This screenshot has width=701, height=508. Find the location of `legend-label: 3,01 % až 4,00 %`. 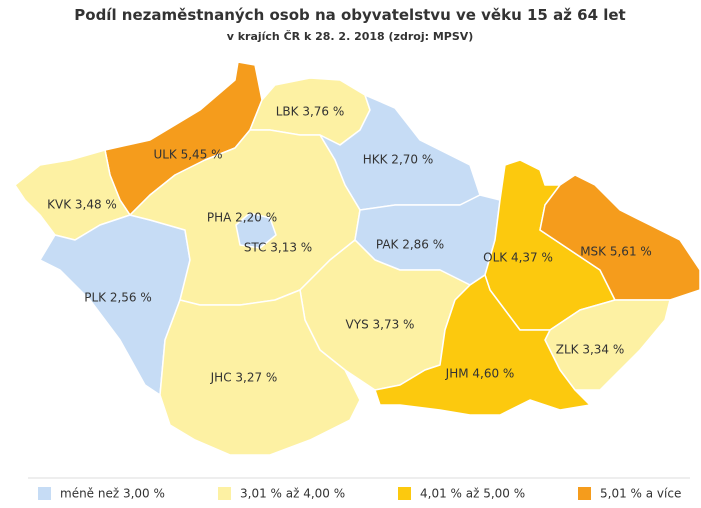

legend-label: 3,01 % až 4,00 % is located at coordinates (292, 494).